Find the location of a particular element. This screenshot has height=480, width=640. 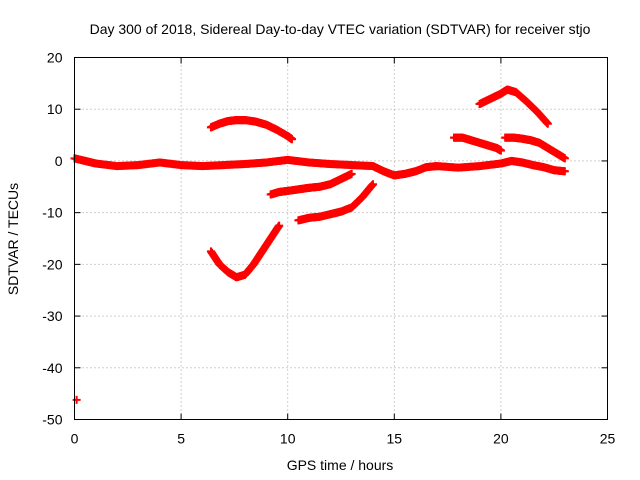

y-tick-label: 10 is located at coordinates (55, 109).